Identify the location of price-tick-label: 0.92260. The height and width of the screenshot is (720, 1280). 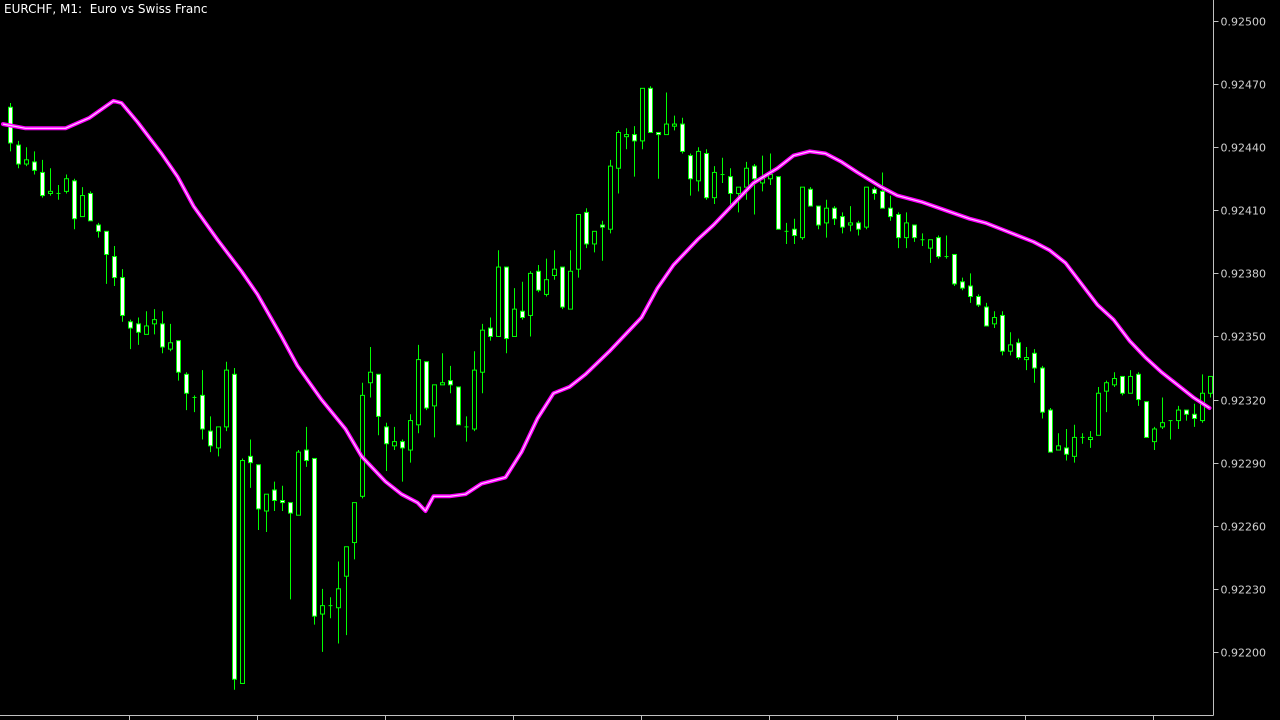
(1244, 527).